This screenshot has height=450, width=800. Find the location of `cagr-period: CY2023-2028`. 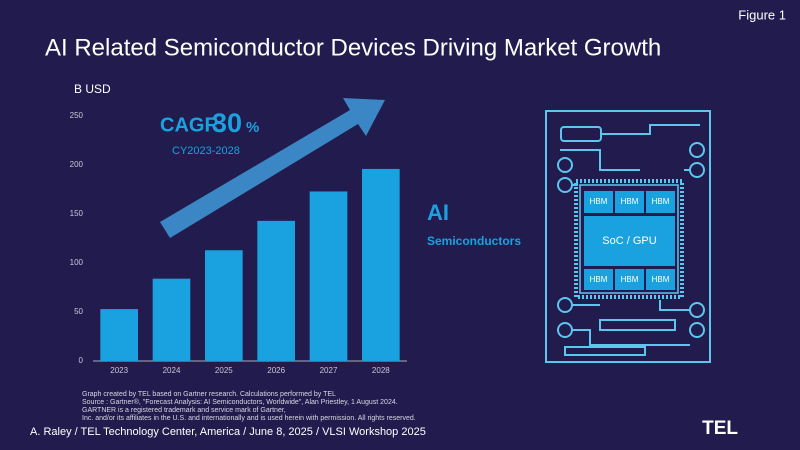

cagr-period: CY2023-2028 is located at coordinates (206, 151).